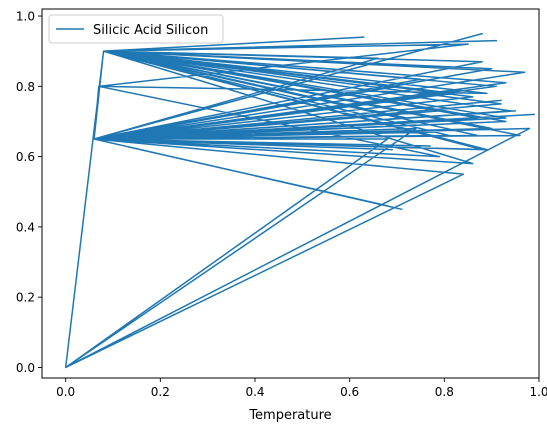 Image resolution: width=547 pixels, height=436 pixels. I want to click on x-tick-label: 1.0, so click(538, 392).